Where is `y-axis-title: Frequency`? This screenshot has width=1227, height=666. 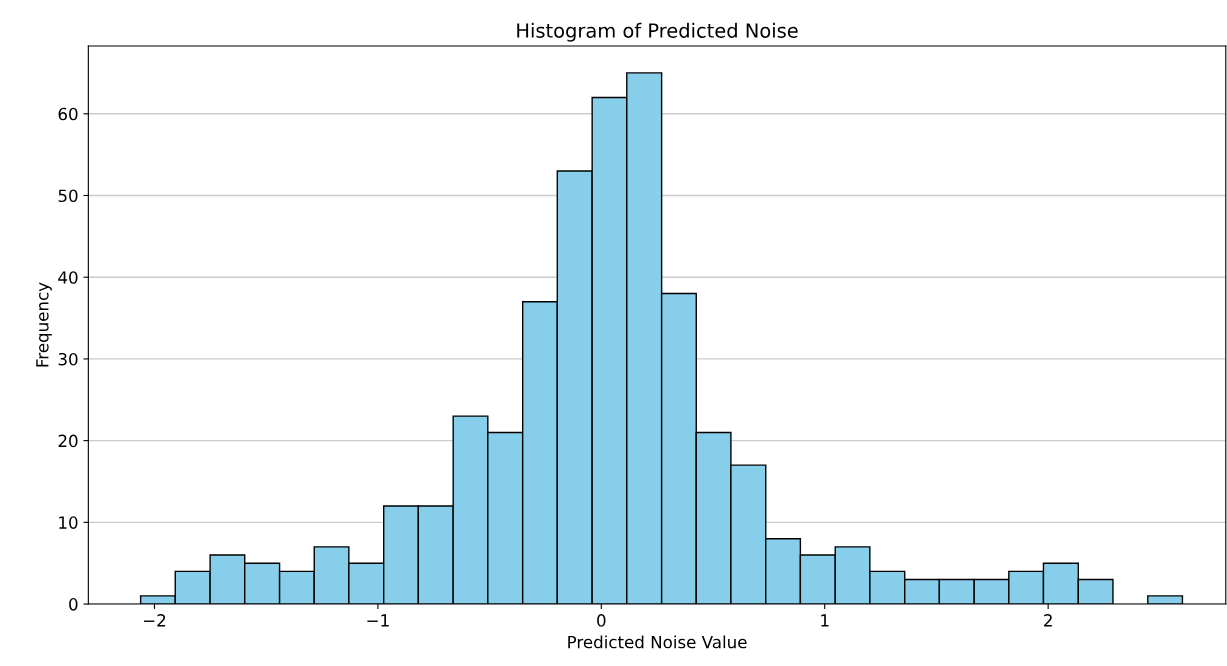
y-axis-title: Frequency is located at coordinates (44, 324).